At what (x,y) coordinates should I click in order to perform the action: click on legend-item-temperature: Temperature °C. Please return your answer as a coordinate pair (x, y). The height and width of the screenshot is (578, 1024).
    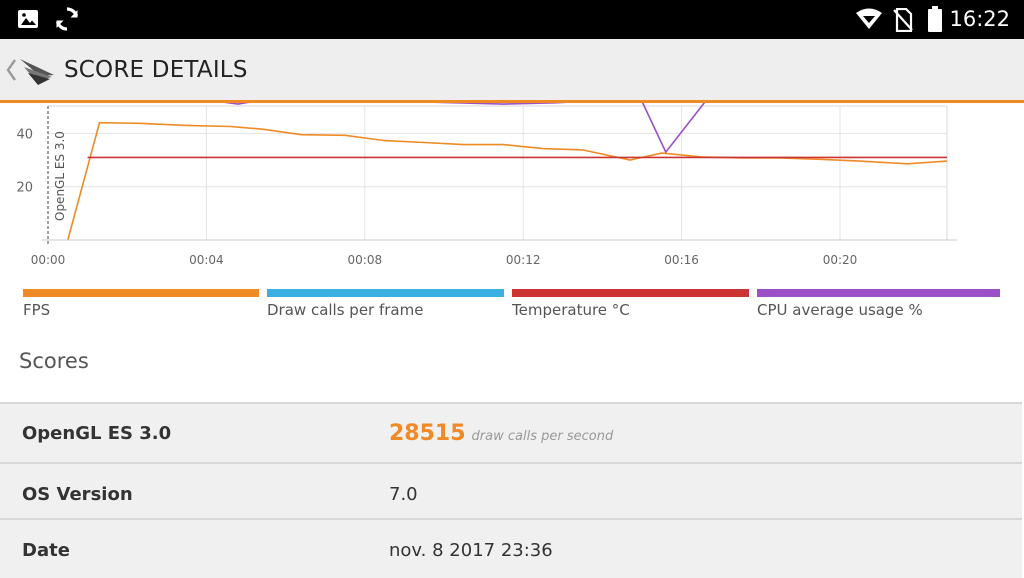
    Looking at the image, I should click on (630, 309).